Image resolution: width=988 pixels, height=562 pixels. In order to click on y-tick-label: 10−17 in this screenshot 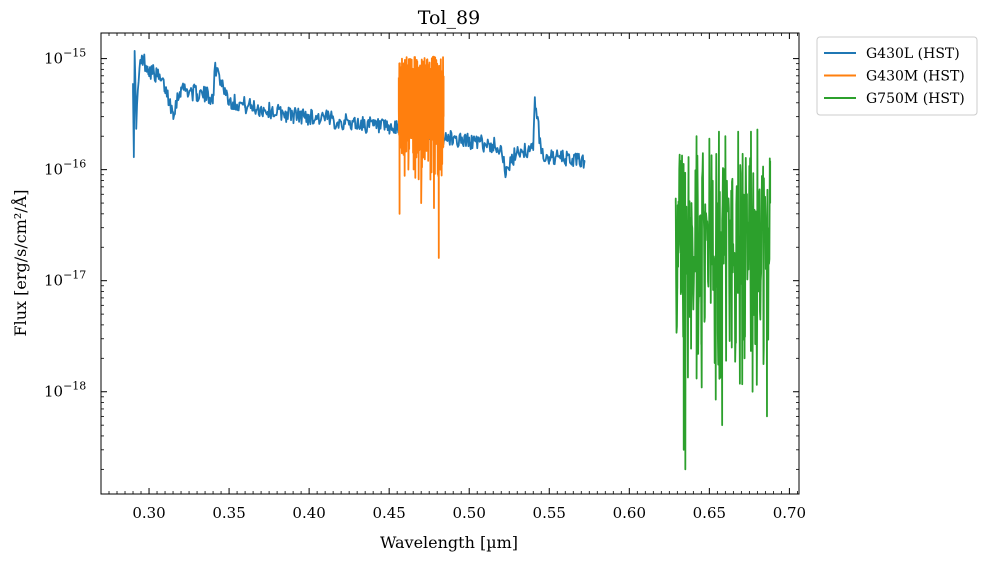, I will do `click(65, 279)`.